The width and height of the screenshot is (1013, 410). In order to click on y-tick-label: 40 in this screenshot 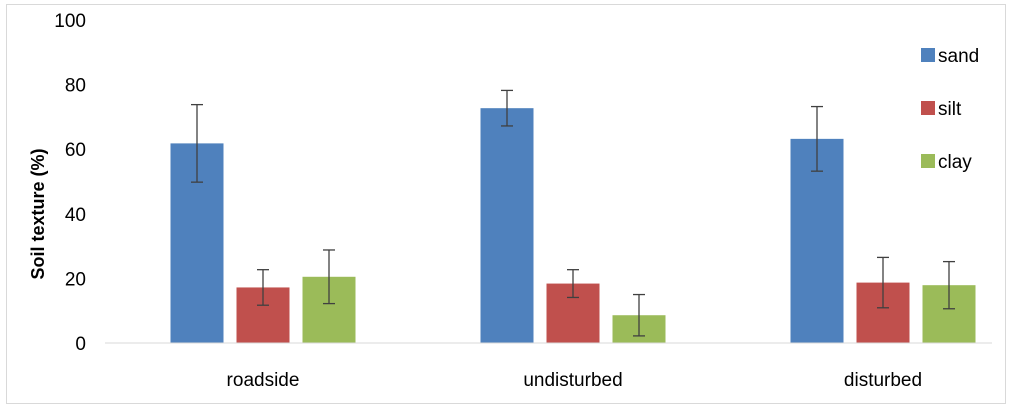, I will do `click(75, 215)`.